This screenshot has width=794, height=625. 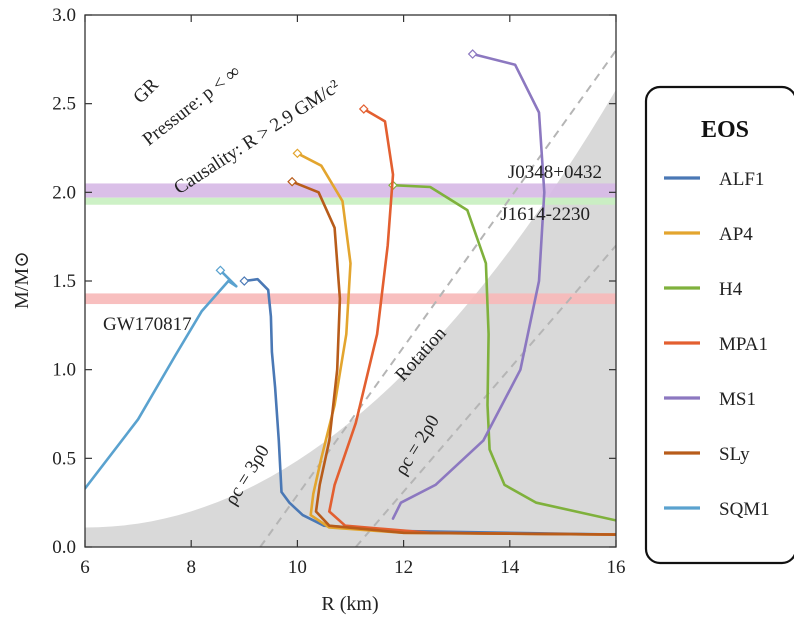 I want to click on legend-label: ALF1, so click(x=741, y=179).